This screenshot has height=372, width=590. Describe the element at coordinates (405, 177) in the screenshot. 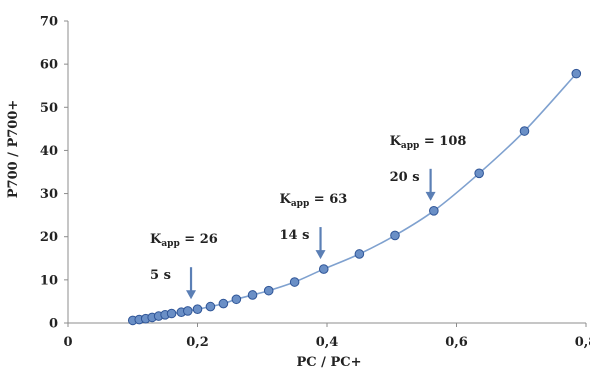

I see `annotation-time-label: 20 s` at that location.